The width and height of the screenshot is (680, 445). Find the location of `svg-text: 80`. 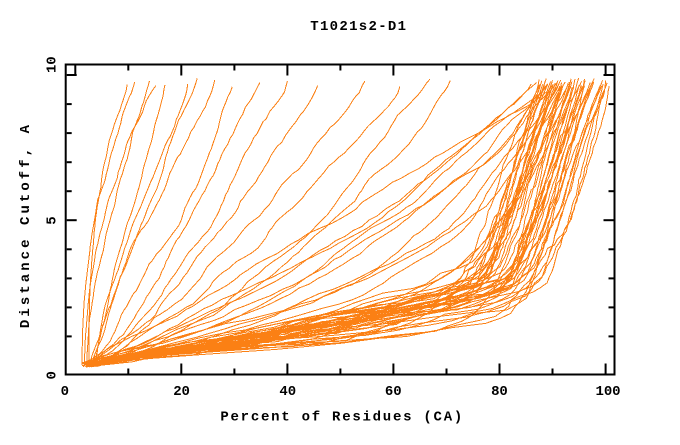

svg-text: 80 is located at coordinates (499, 392).